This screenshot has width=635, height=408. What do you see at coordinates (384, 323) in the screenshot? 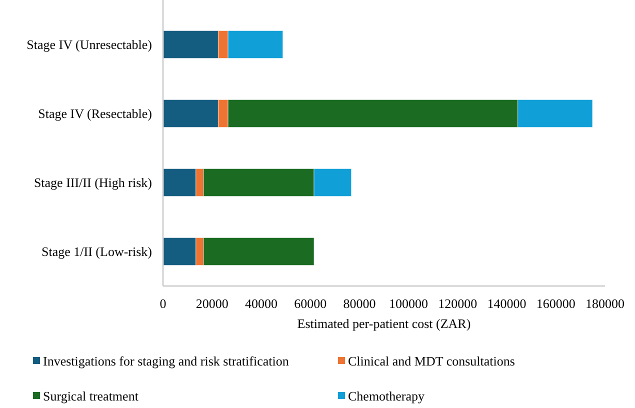
I see `x-axis-title: Estimated per-patient cost (ZAR)` at bounding box center [384, 323].